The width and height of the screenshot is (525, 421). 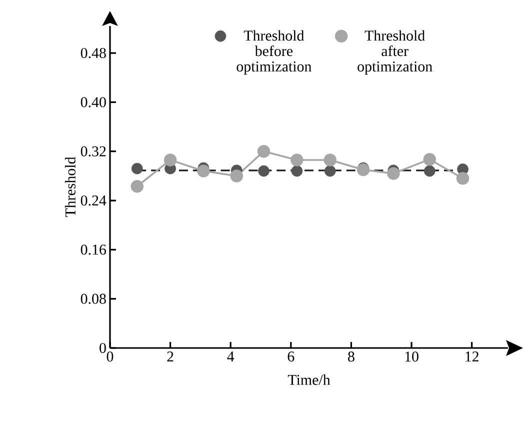 I want to click on legend-label: Threshold after optimization, so click(x=395, y=52).